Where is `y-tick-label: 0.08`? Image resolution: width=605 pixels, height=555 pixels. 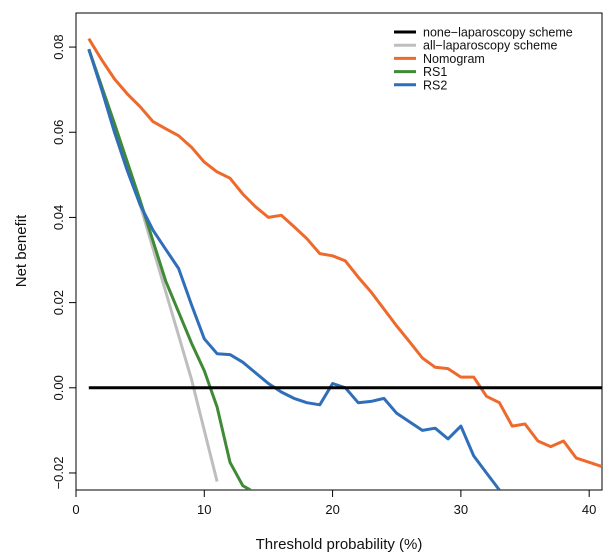
y-tick-label: 0.08 is located at coordinates (58, 46).